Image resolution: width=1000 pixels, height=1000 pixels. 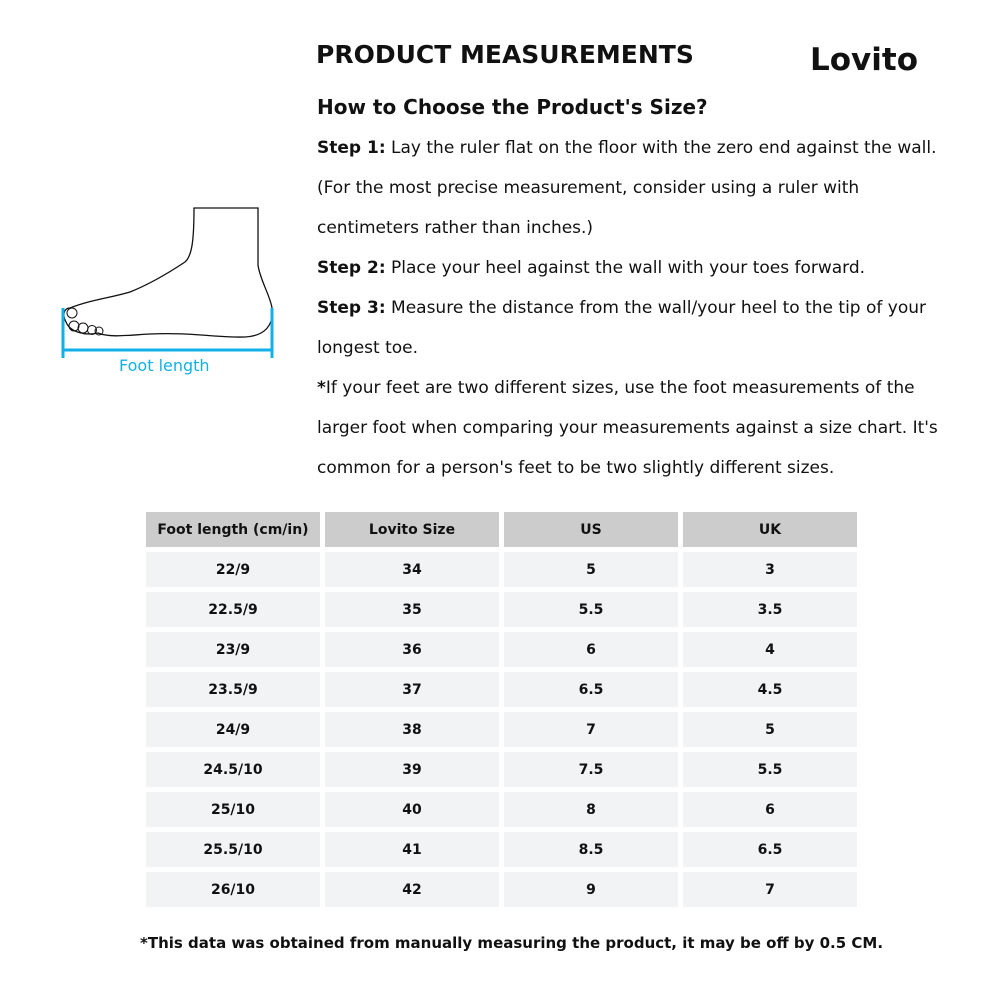 I want to click on table-row: 22/9 34 5 3, so click(x=501, y=569).